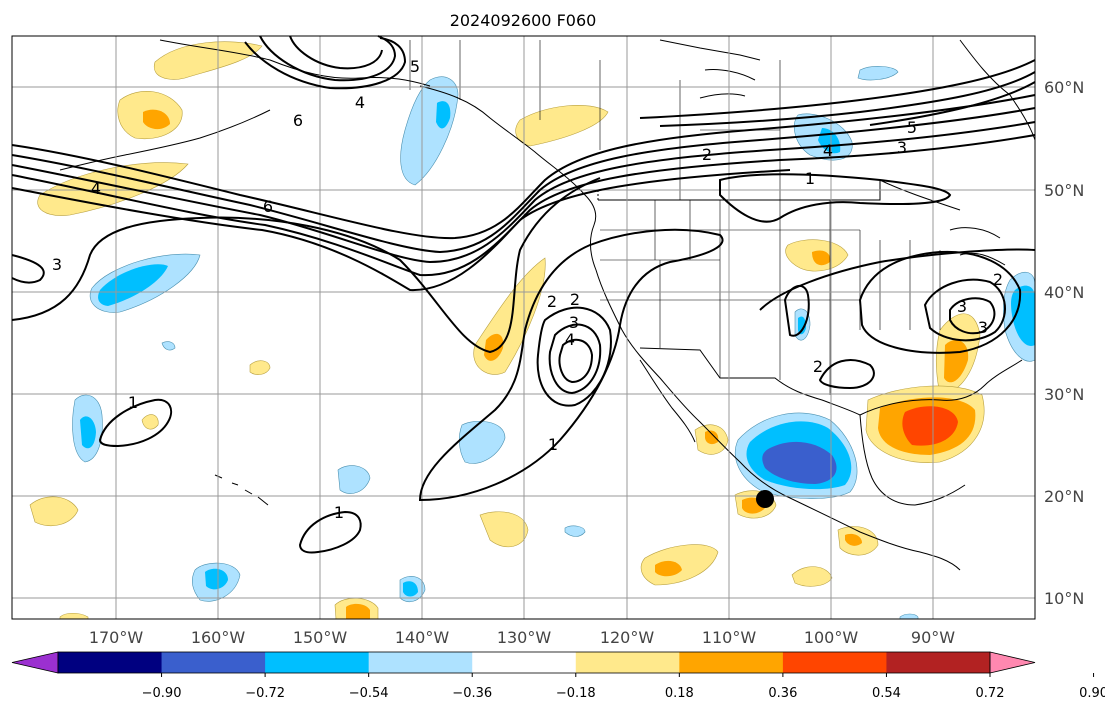  I want to click on colorbar-extend-high, so click(1012, 662).